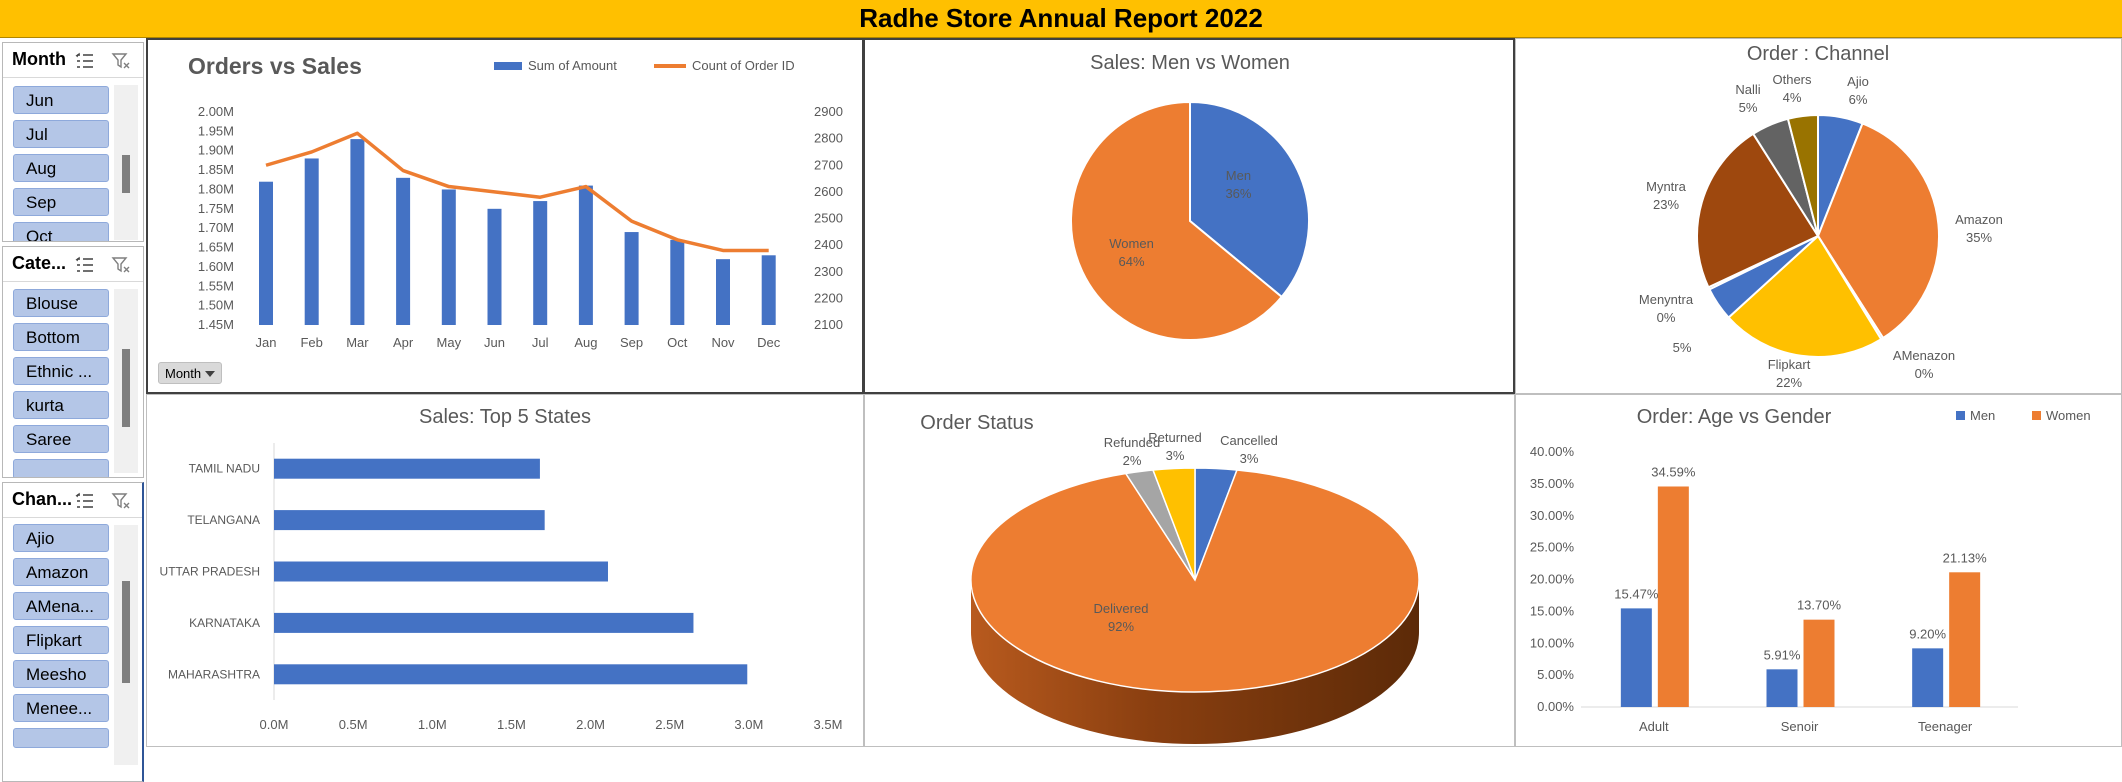 The height and width of the screenshot is (782, 2122). What do you see at coordinates (224, 623) in the screenshot?
I see `y-tick-label: KARNATAKA` at bounding box center [224, 623].